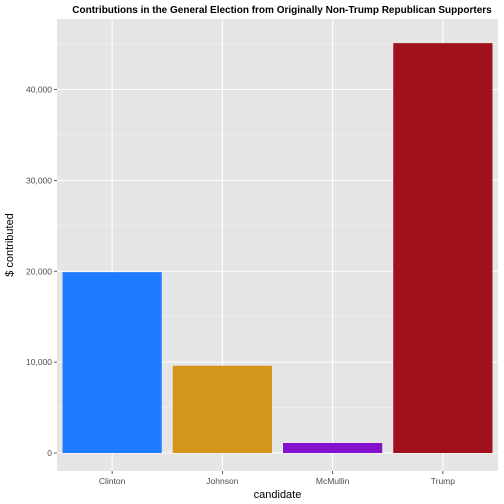 This screenshot has width=504, height=504. What do you see at coordinates (333, 448) in the screenshot?
I see `bar-mcmullin` at bounding box center [333, 448].